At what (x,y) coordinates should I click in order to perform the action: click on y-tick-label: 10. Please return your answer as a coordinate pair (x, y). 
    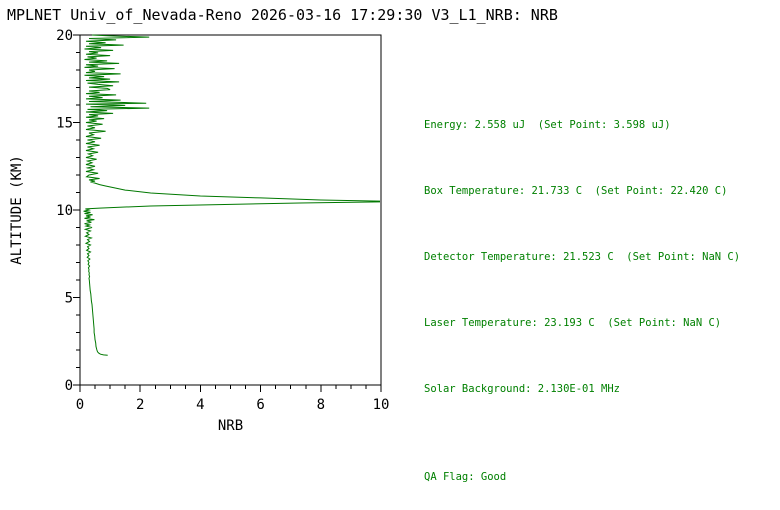
    Looking at the image, I should click on (64, 211).